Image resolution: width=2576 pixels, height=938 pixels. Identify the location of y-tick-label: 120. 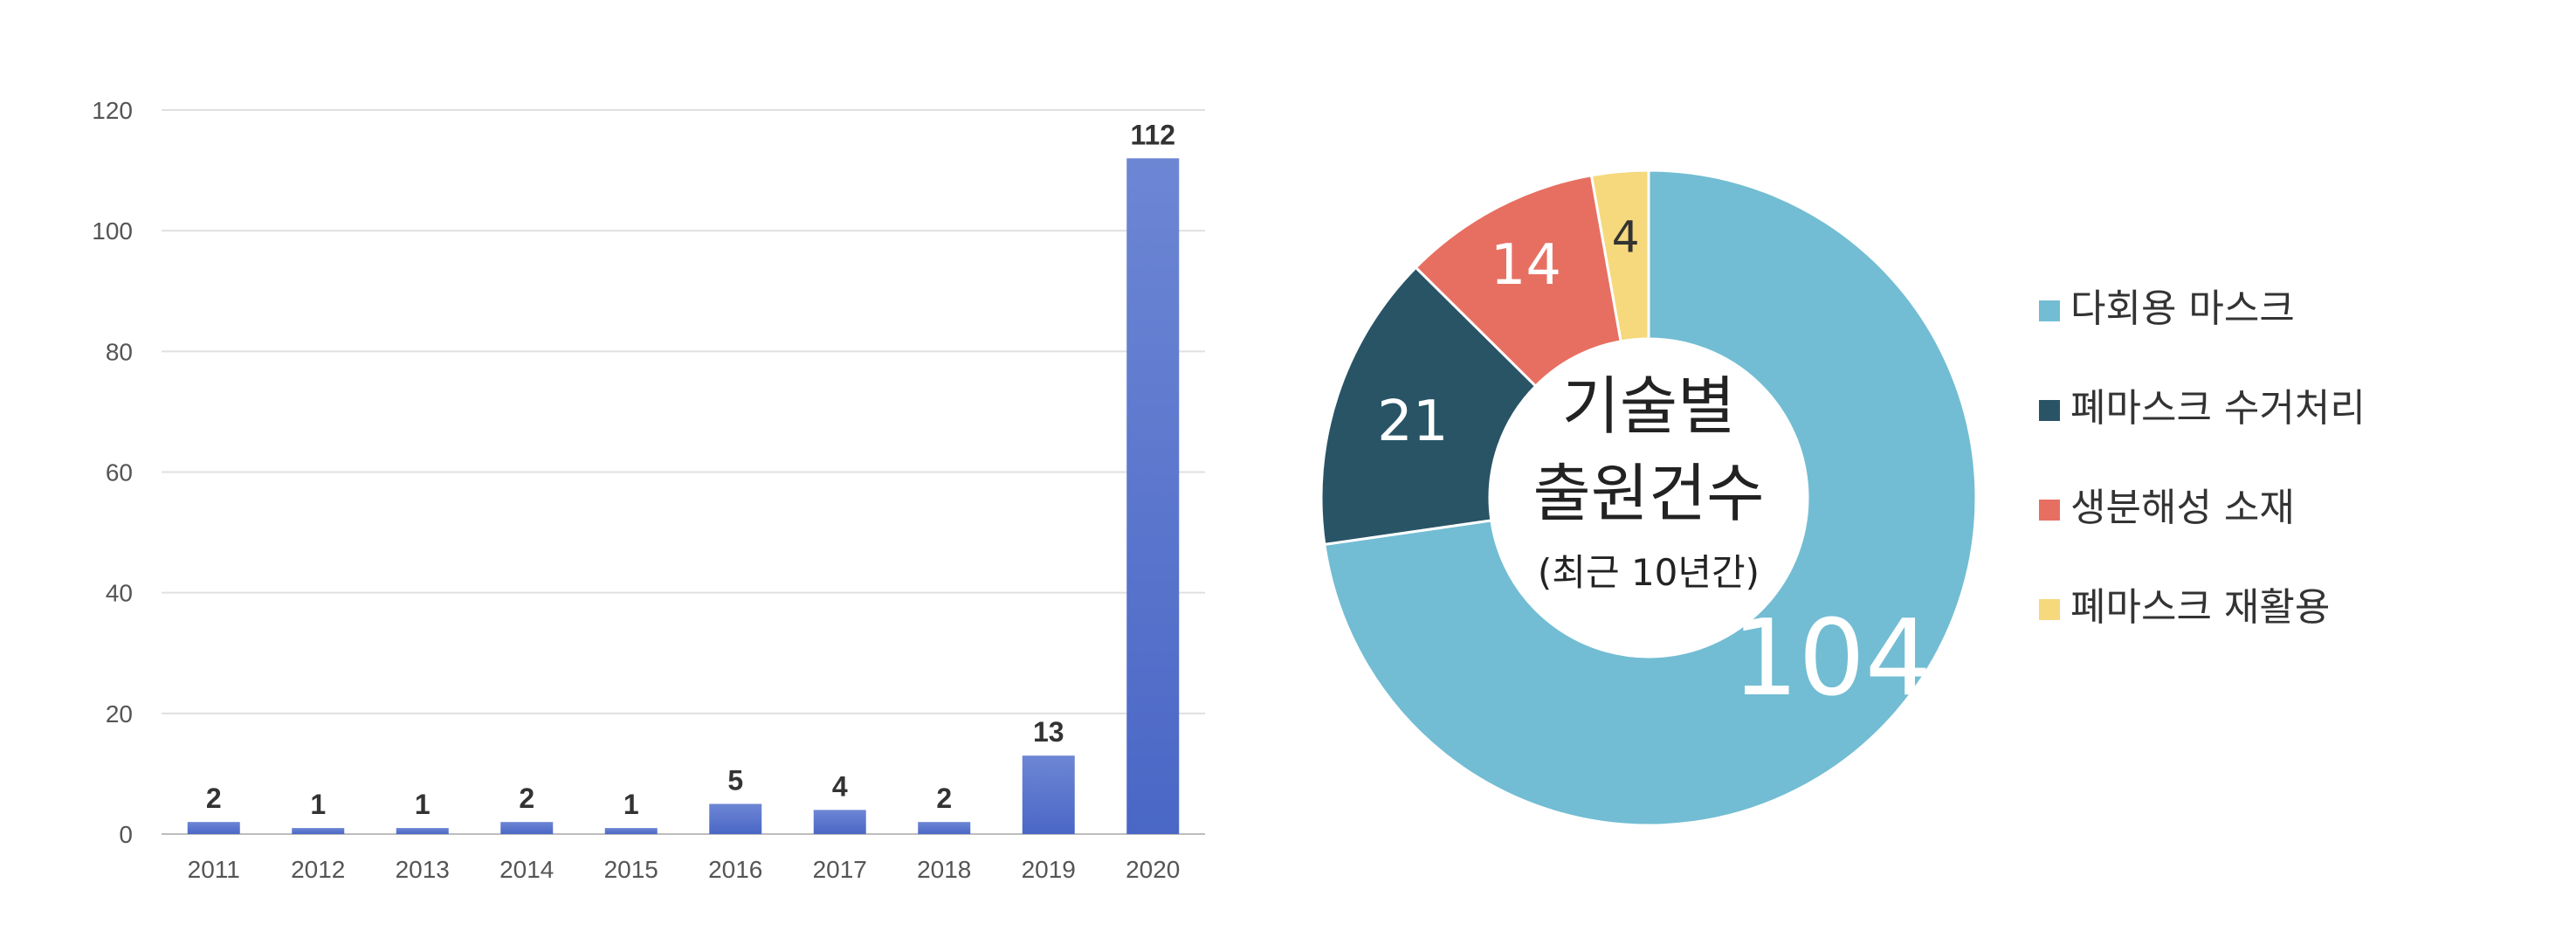
(112, 111).